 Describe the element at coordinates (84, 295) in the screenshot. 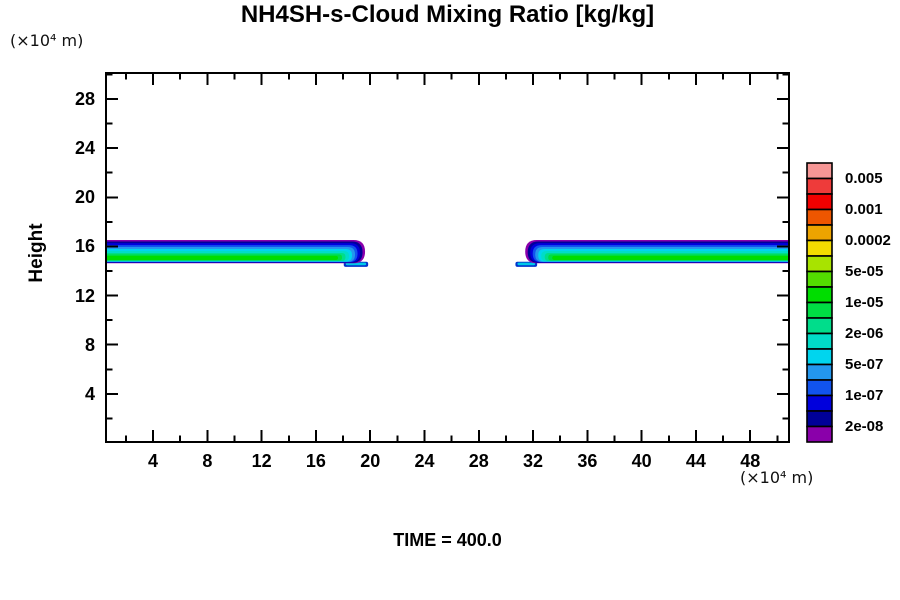

I see `y-tick-label: 12` at that location.